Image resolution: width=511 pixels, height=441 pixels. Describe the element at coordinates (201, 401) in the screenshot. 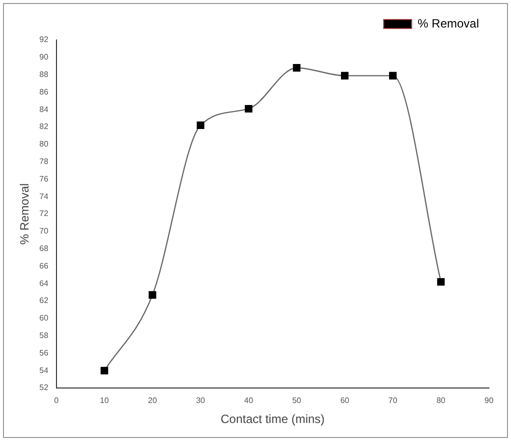

I see `x-tick-label: 30` at that location.